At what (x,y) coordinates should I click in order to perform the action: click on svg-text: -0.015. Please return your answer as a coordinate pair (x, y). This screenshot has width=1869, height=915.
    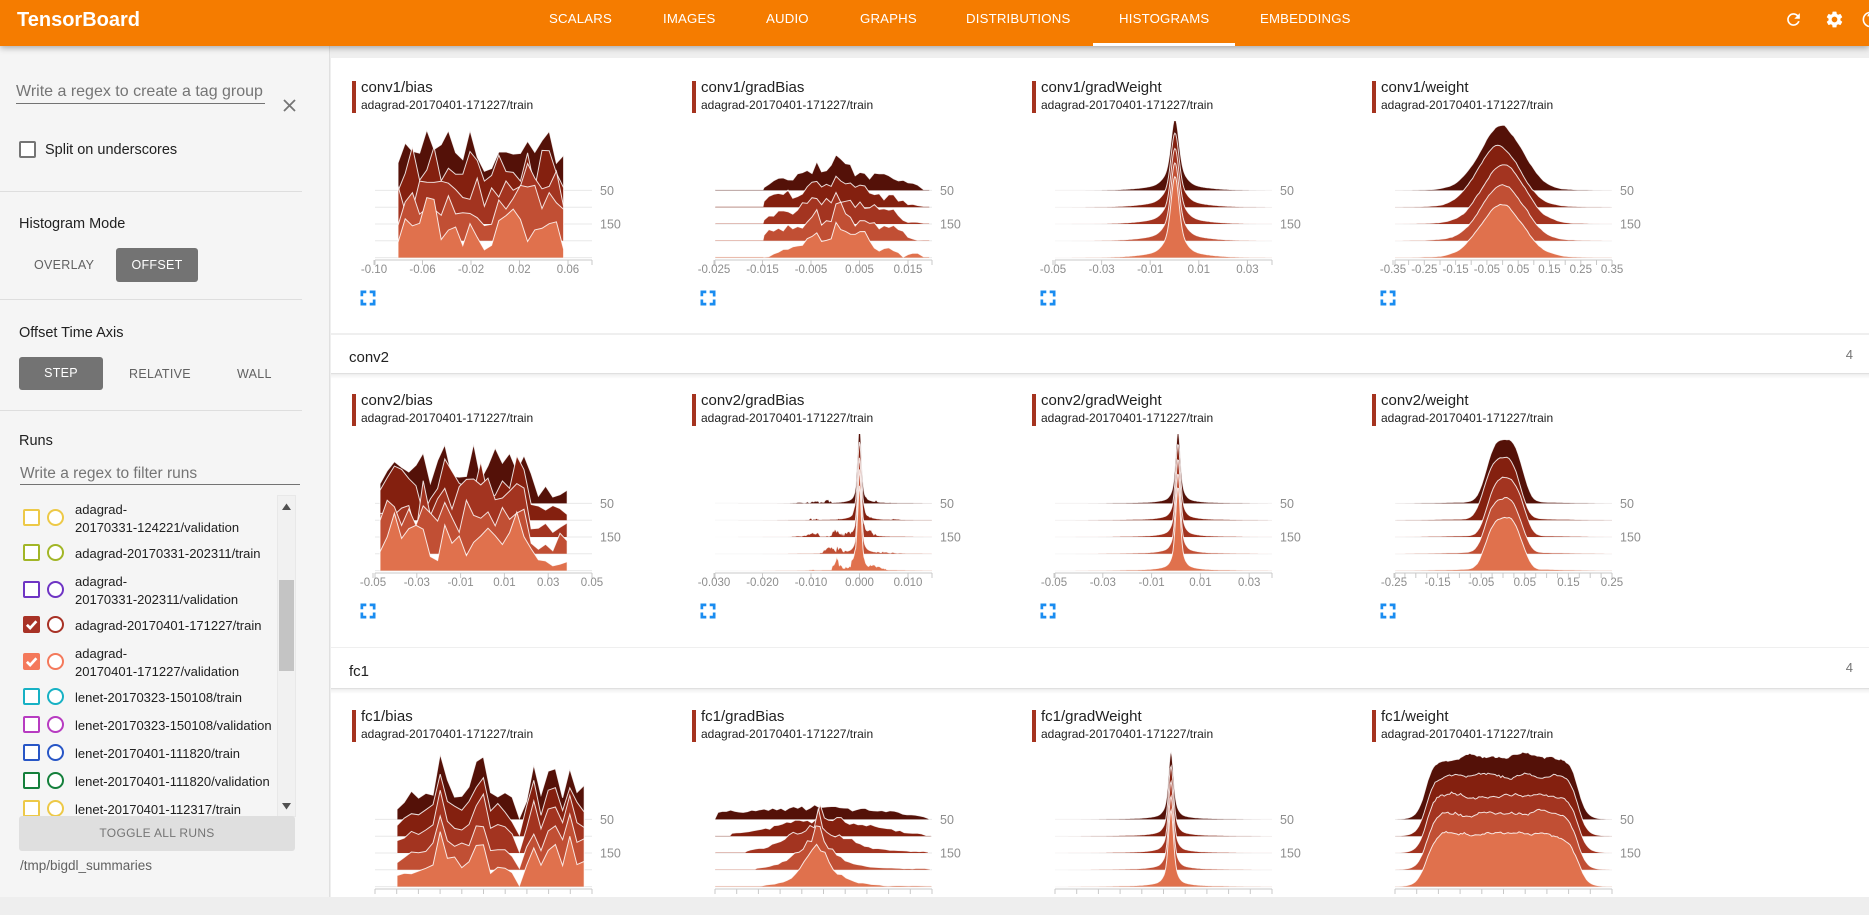
    Looking at the image, I should click on (762, 270).